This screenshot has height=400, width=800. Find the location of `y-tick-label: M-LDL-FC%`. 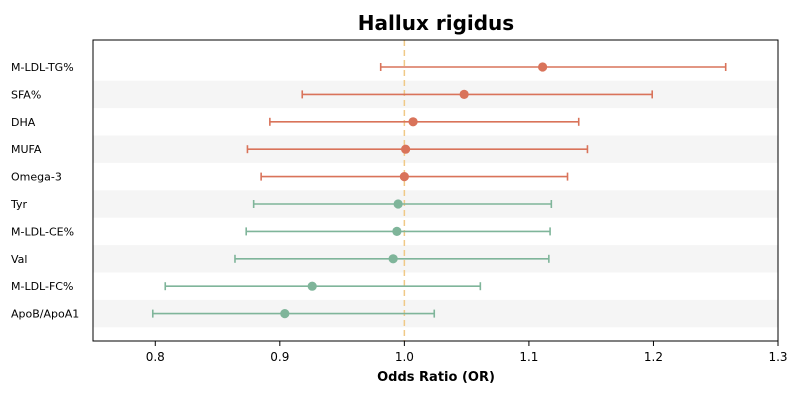

y-tick-label: M-LDL-FC% is located at coordinates (42, 286).